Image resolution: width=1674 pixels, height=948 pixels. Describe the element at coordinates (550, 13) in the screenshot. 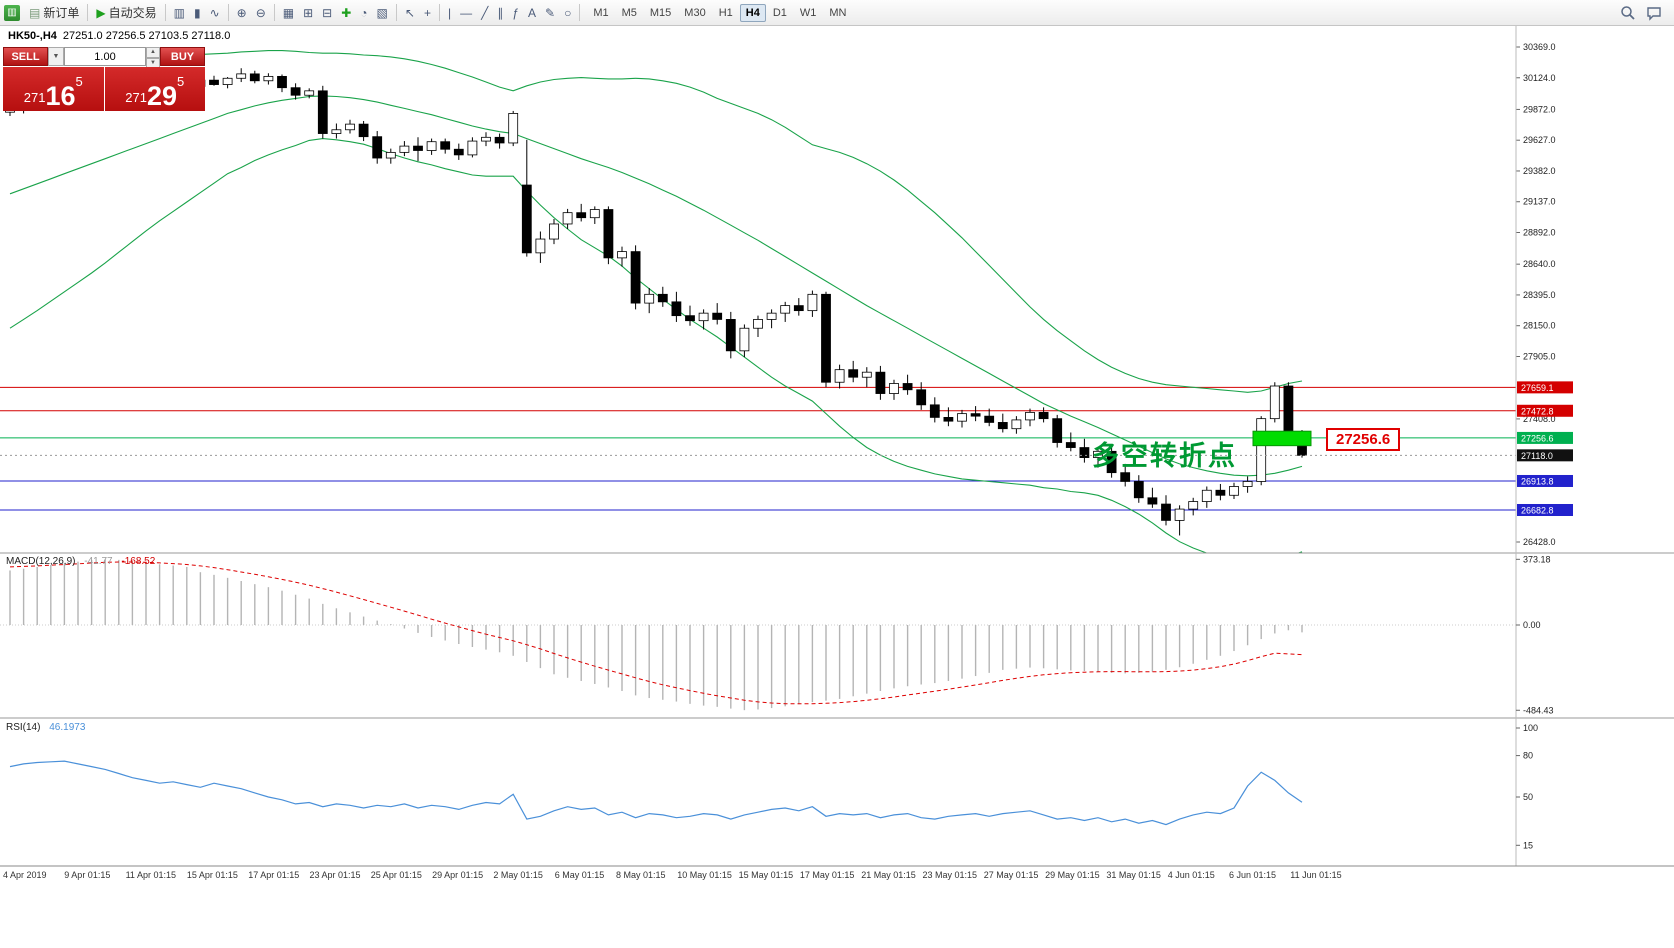

I see `arrows-button: ✎` at that location.